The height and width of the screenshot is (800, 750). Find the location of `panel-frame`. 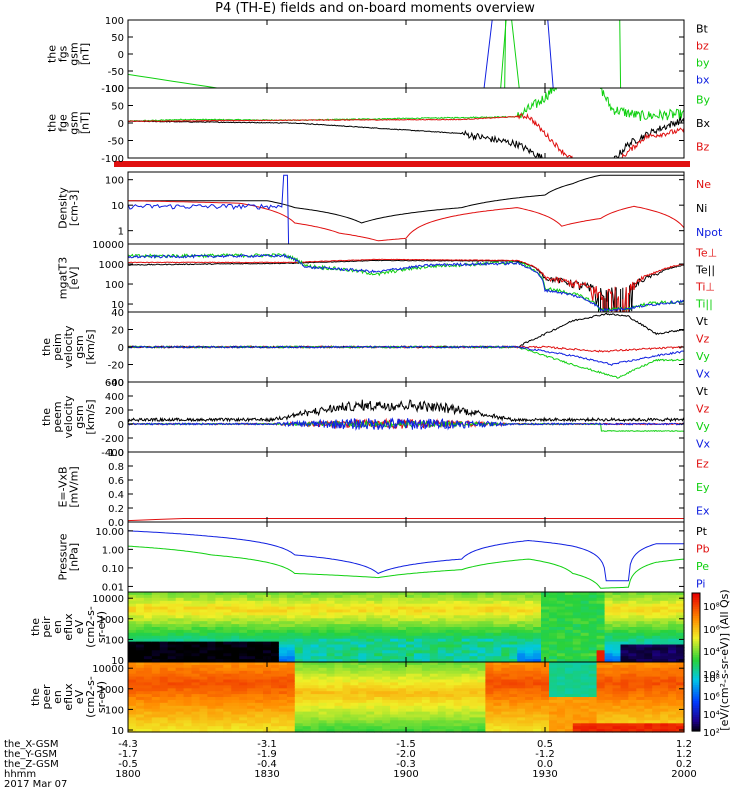

panel-frame is located at coordinates (406, 54).